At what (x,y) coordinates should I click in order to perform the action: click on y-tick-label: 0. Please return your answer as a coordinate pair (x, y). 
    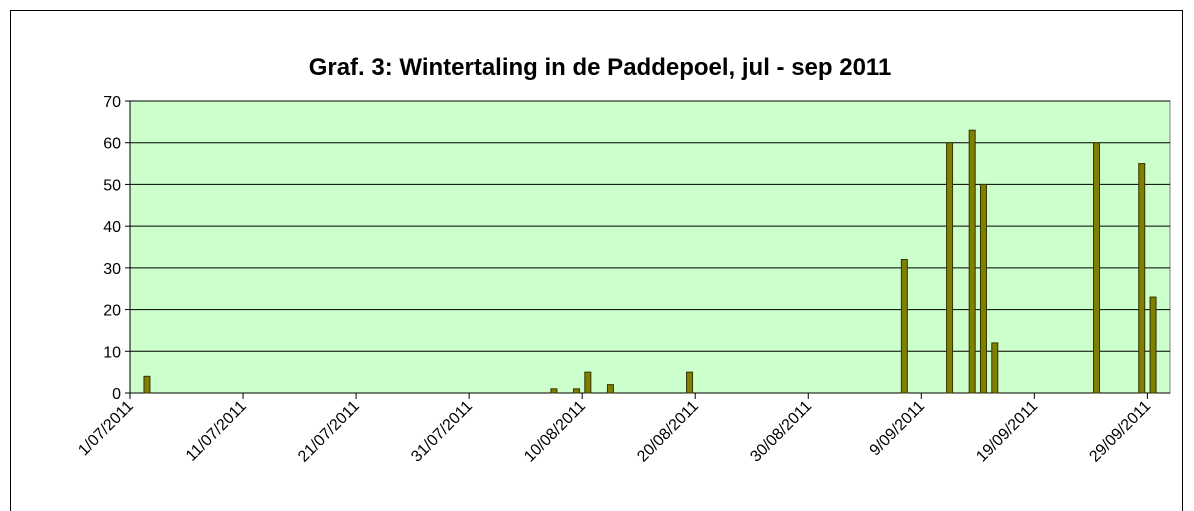
    Looking at the image, I should click on (116, 394).